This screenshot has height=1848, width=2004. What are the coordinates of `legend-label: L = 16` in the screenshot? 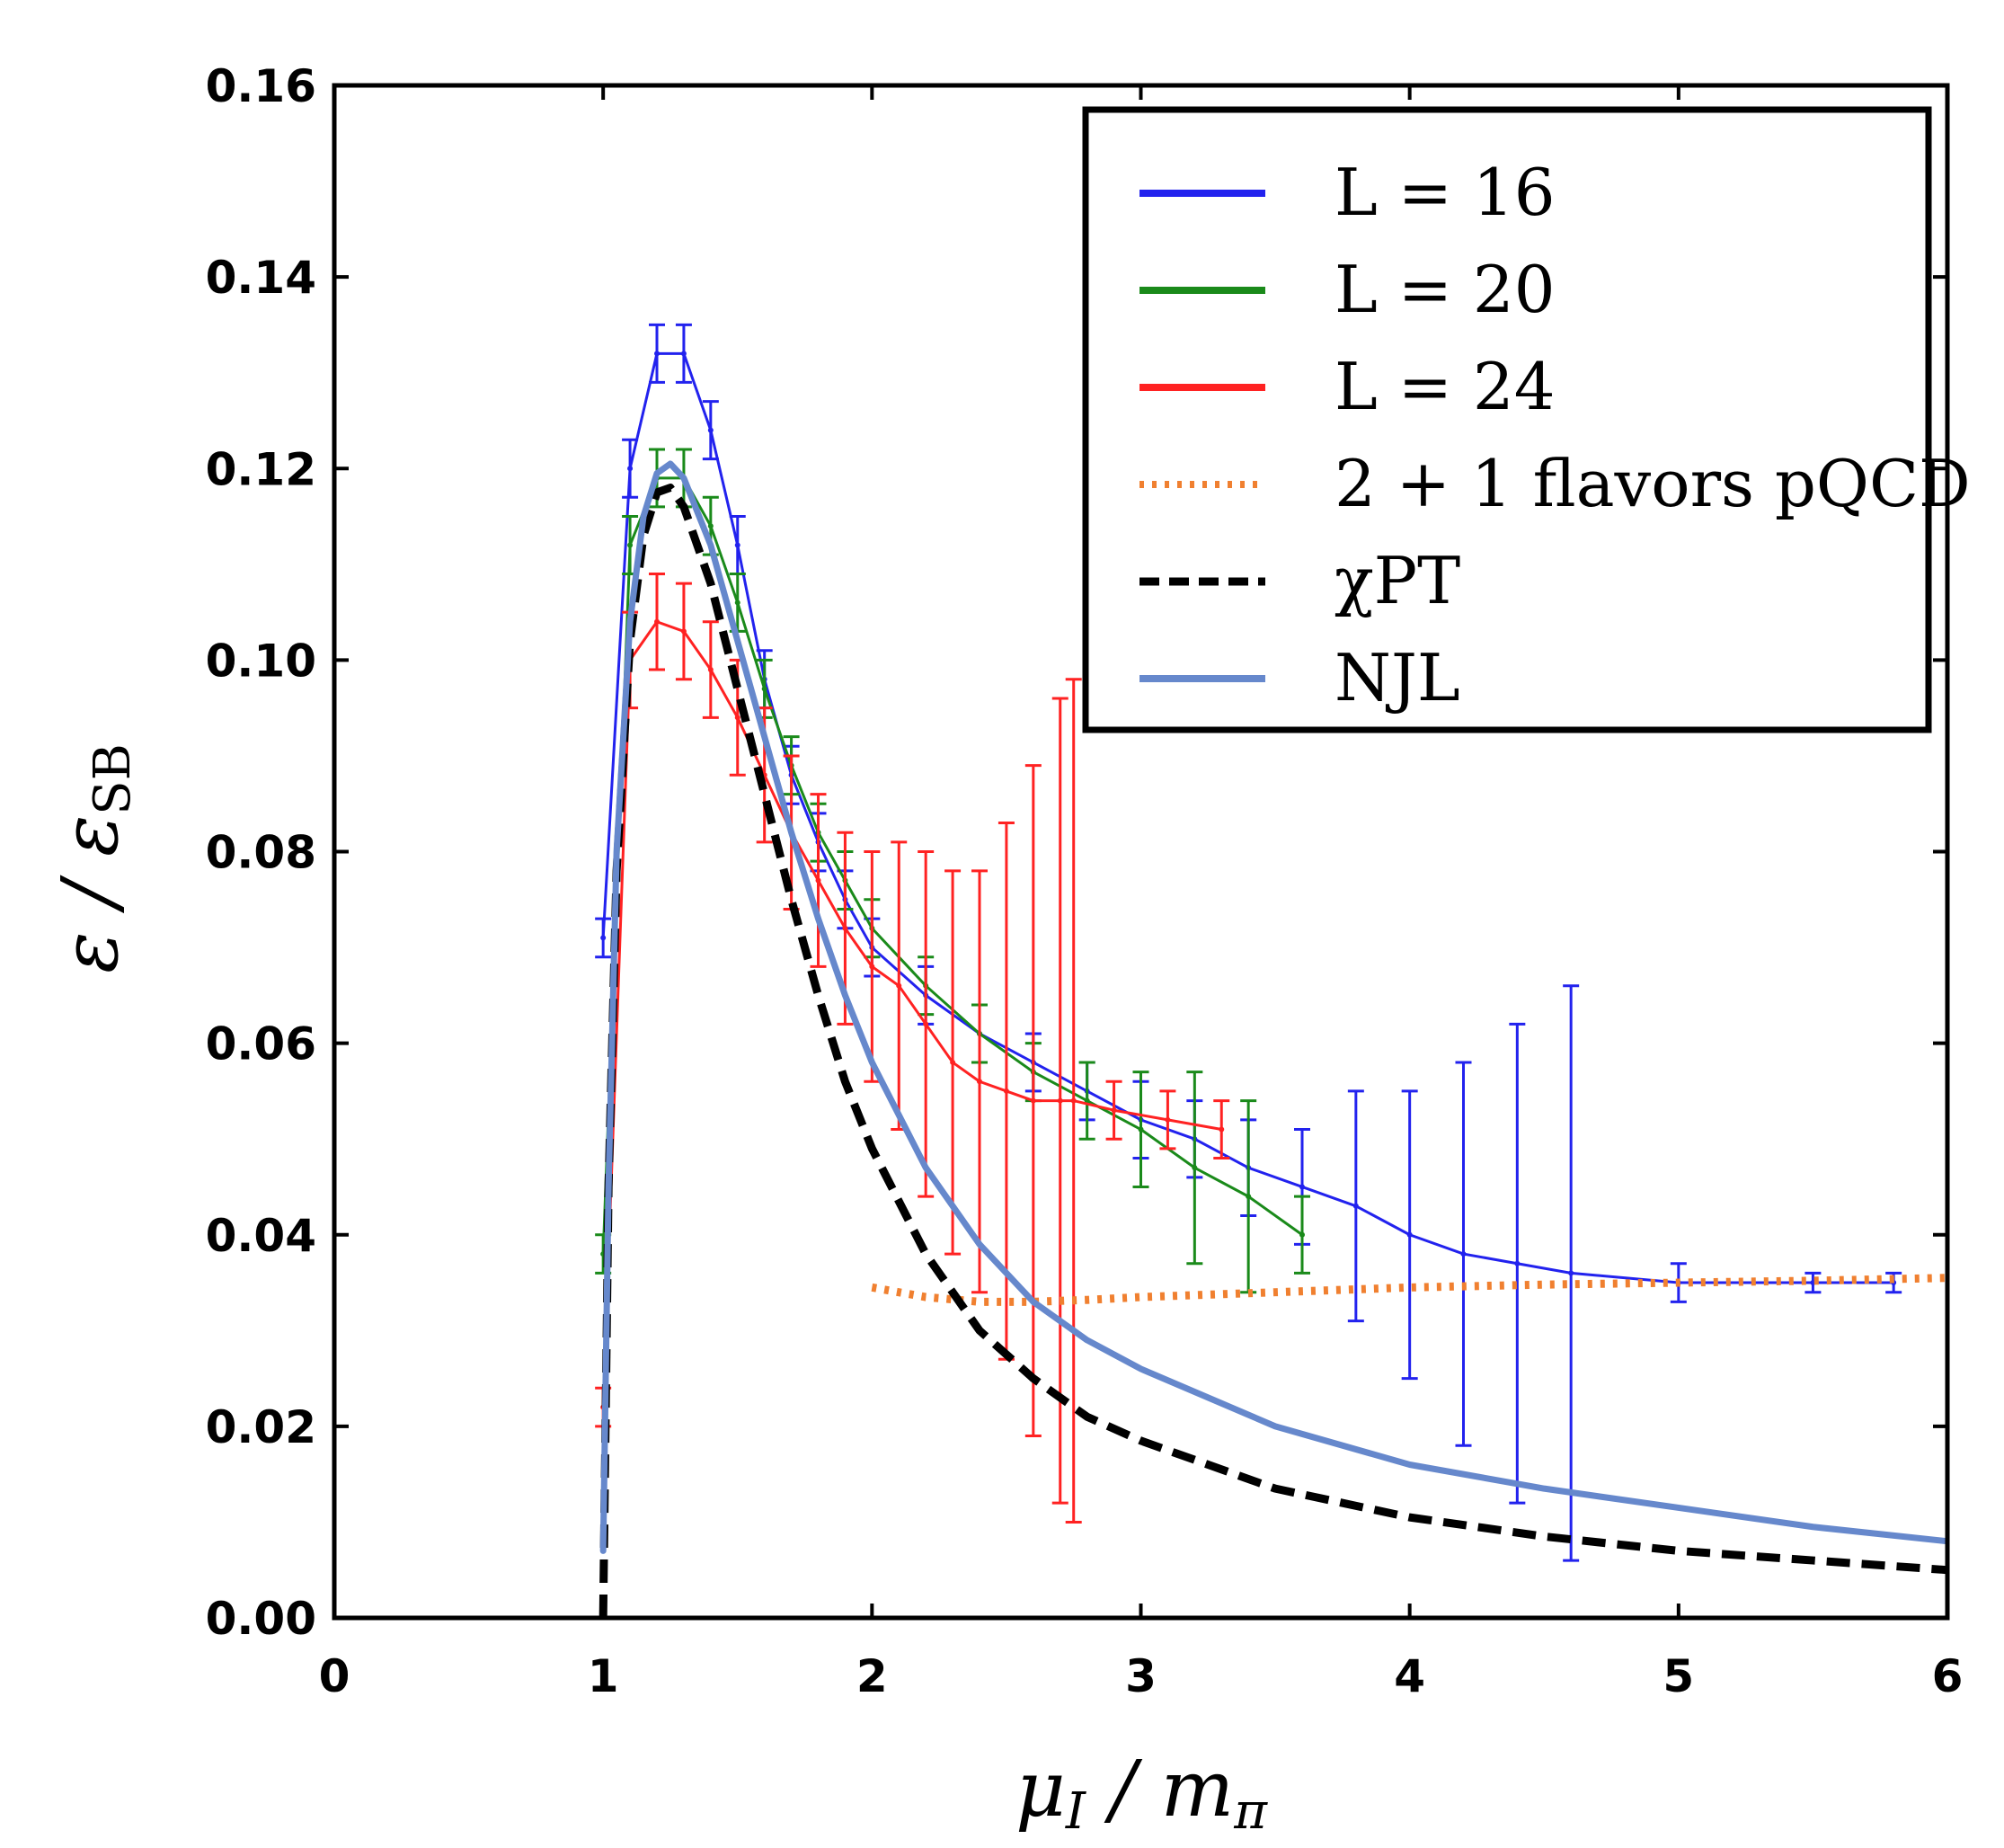 It's located at (1445, 192).